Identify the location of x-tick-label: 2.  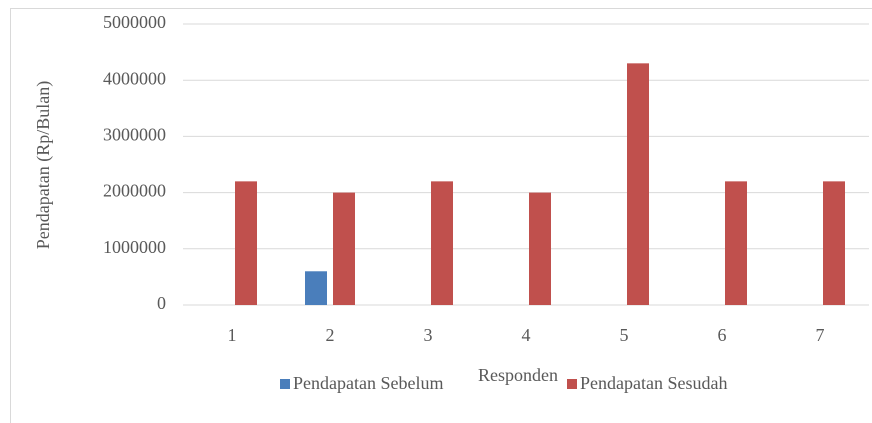
(330, 335).